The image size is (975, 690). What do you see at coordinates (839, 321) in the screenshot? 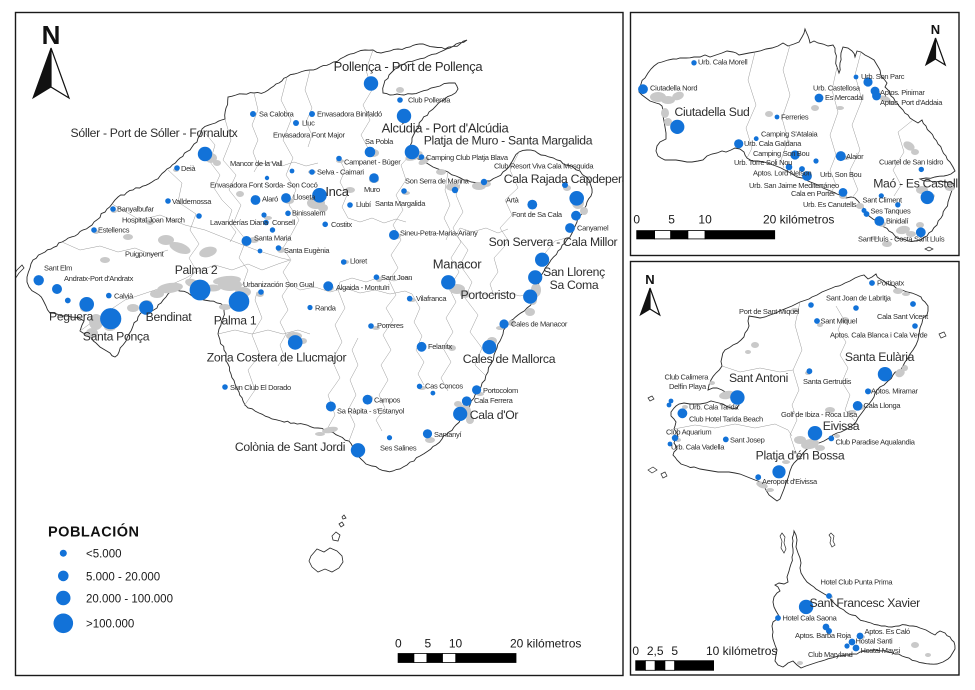
I see `svg-text: Sant Miquel` at bounding box center [839, 321].